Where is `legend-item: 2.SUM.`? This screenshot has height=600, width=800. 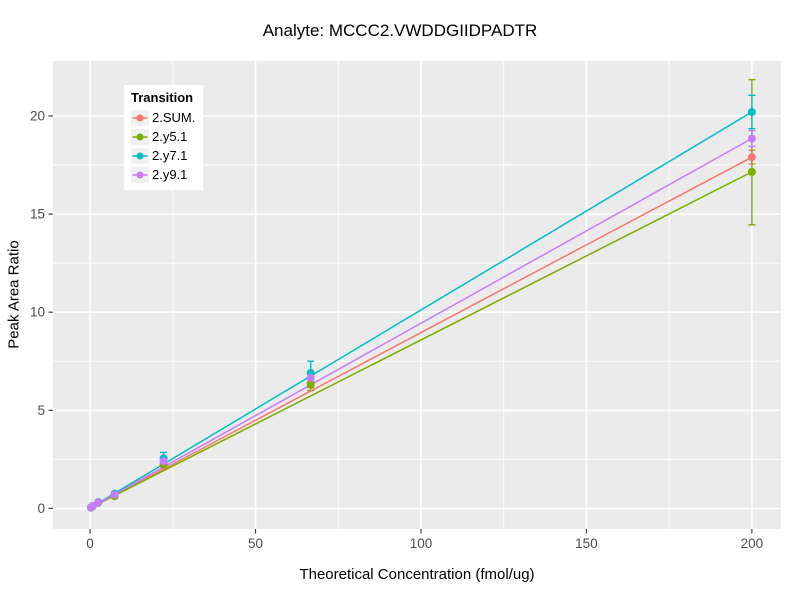 legend-item: 2.SUM. is located at coordinates (163, 117).